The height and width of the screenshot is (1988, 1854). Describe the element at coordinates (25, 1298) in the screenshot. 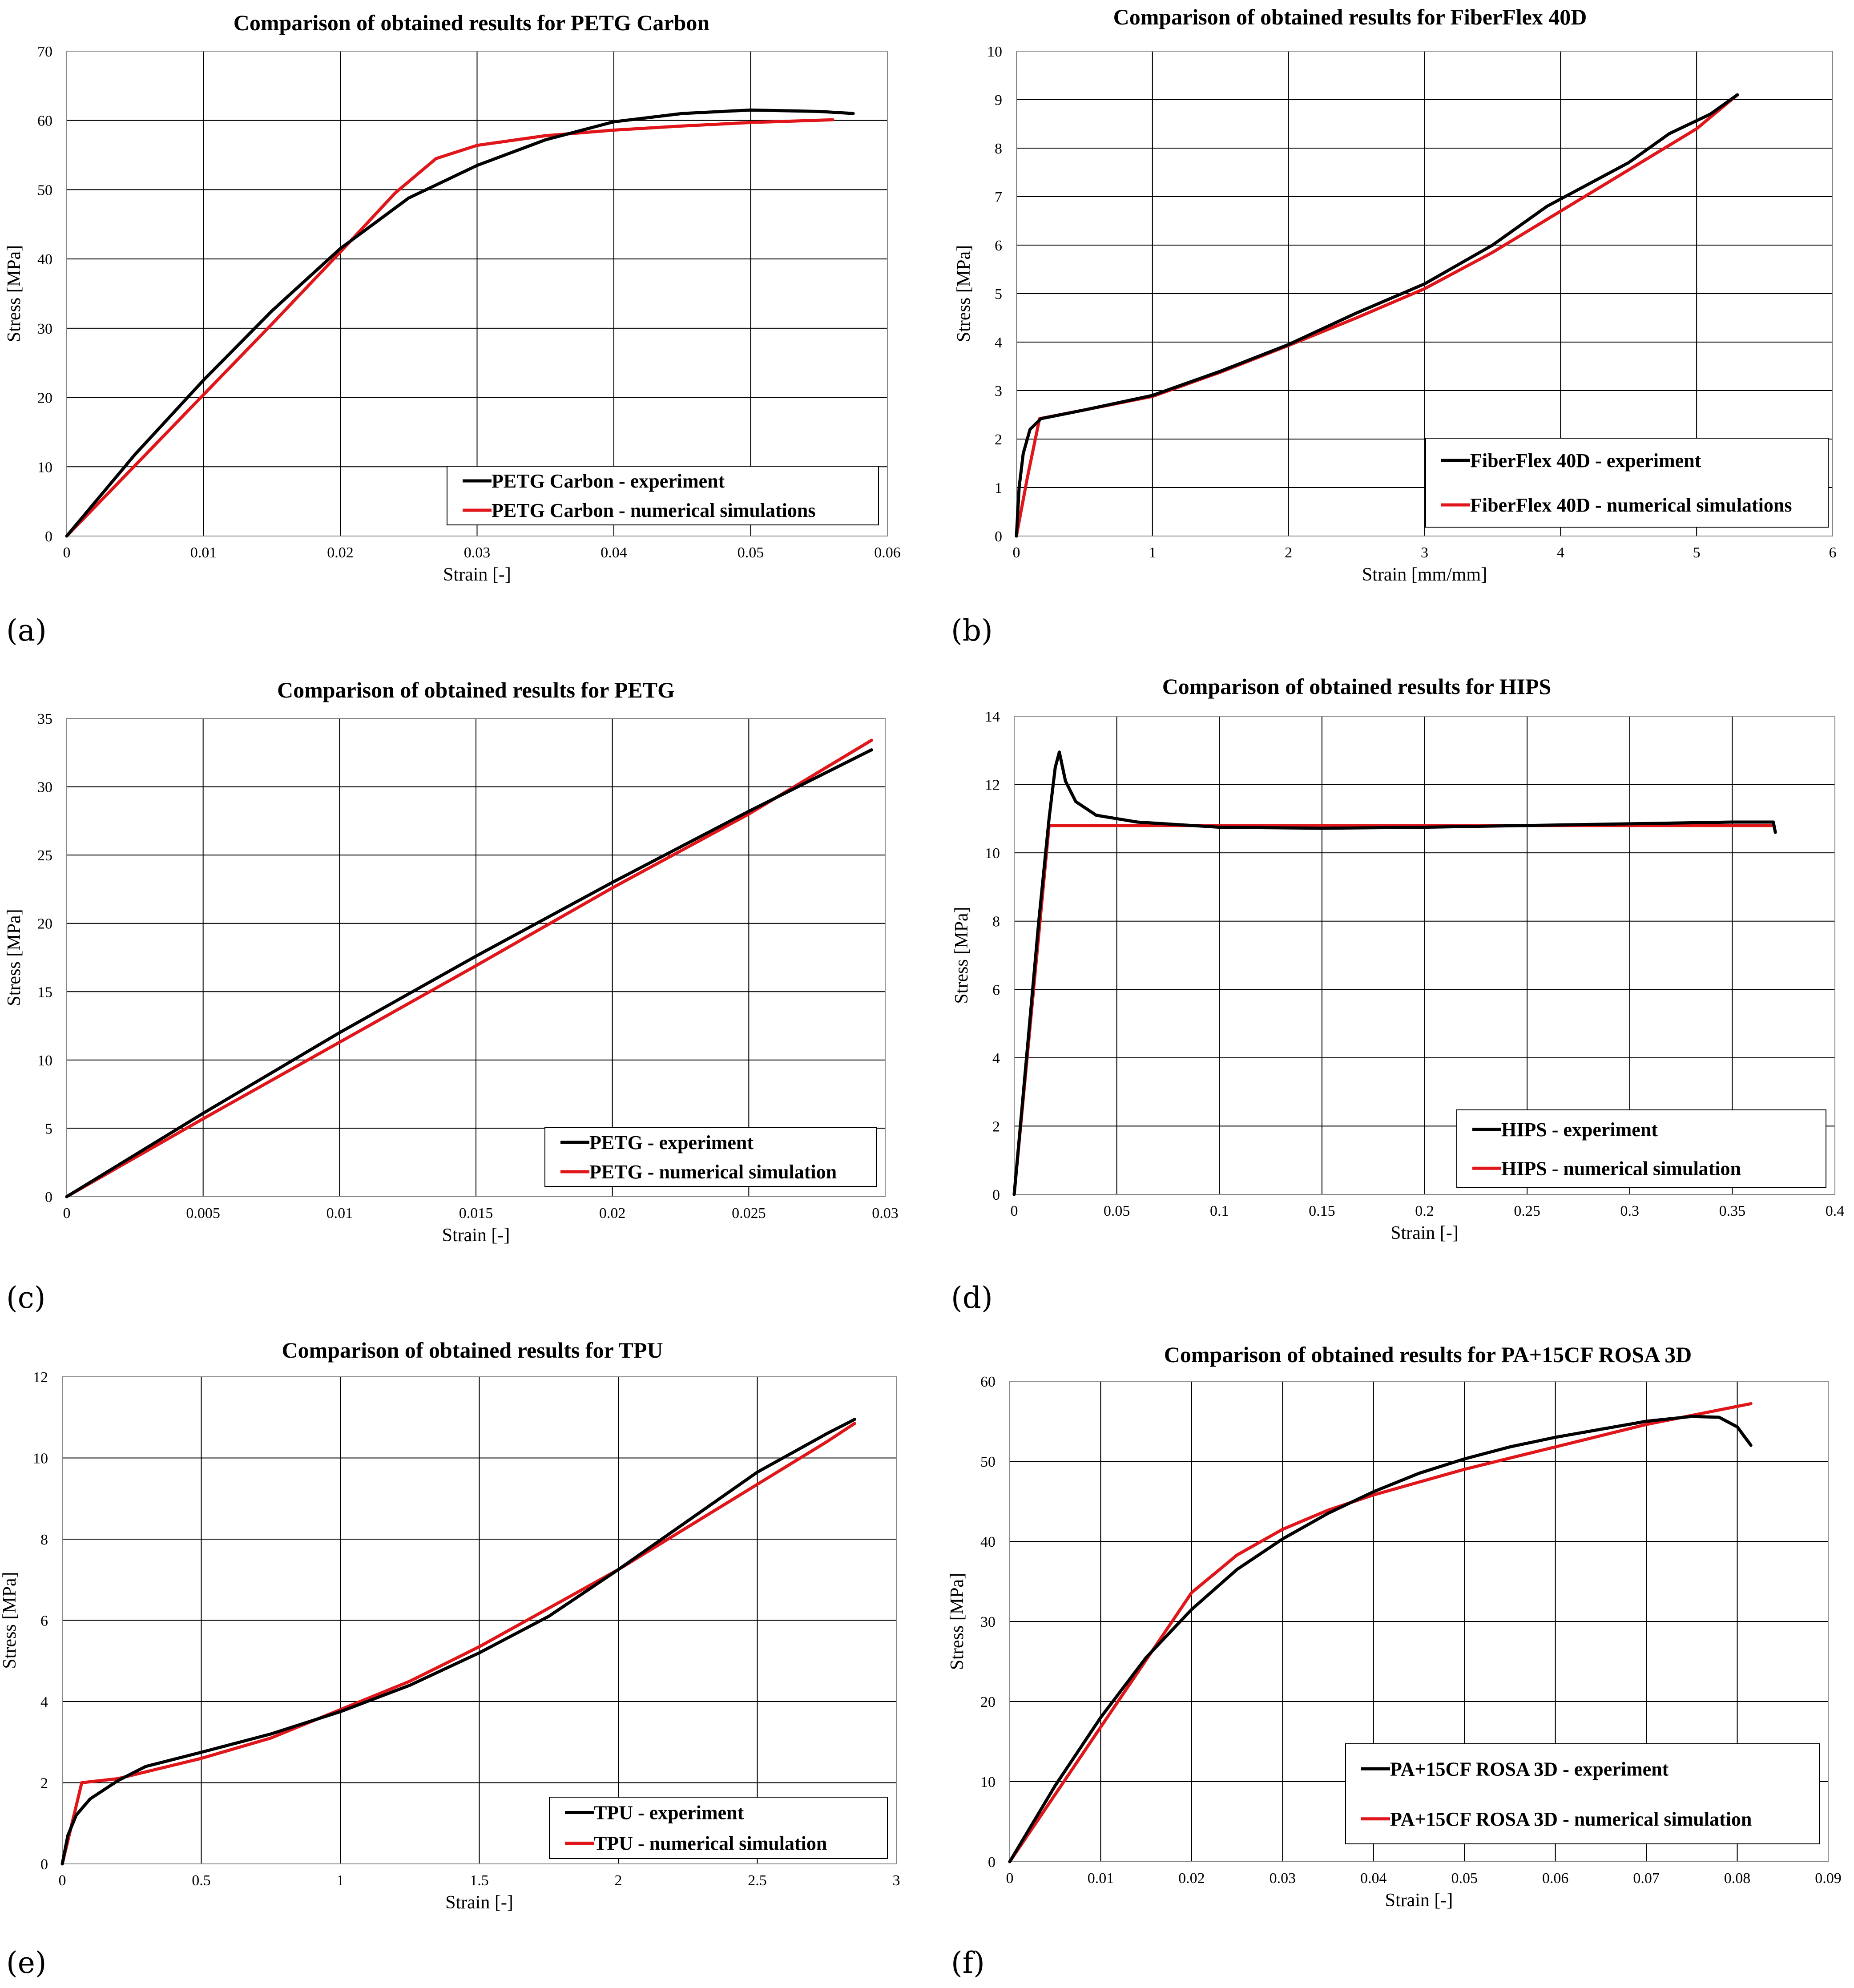

I see `panel-label: (c)` at that location.